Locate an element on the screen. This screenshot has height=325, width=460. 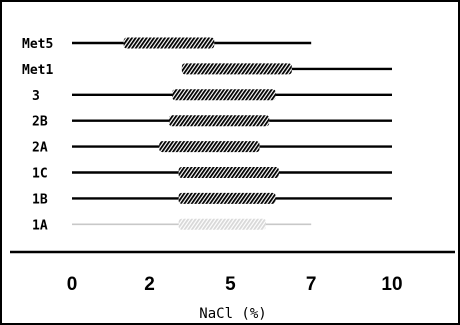
row-label: Met5 is located at coordinates (37, 44).